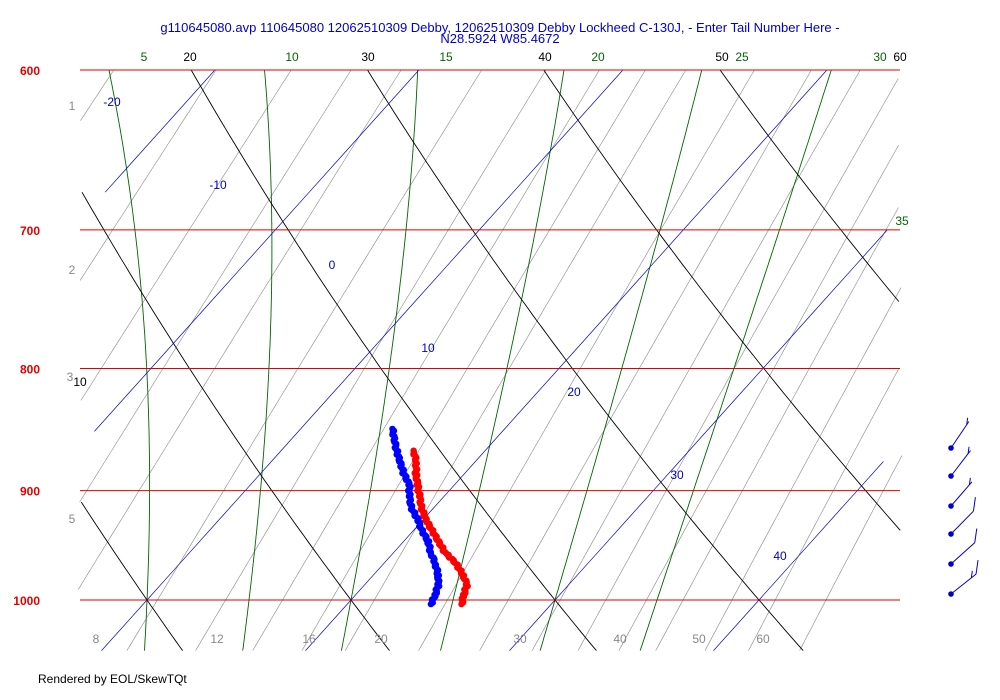 The image size is (1000, 700). What do you see at coordinates (900, 57) in the screenshot?
I see `dry-adiabat-label: 60` at bounding box center [900, 57].